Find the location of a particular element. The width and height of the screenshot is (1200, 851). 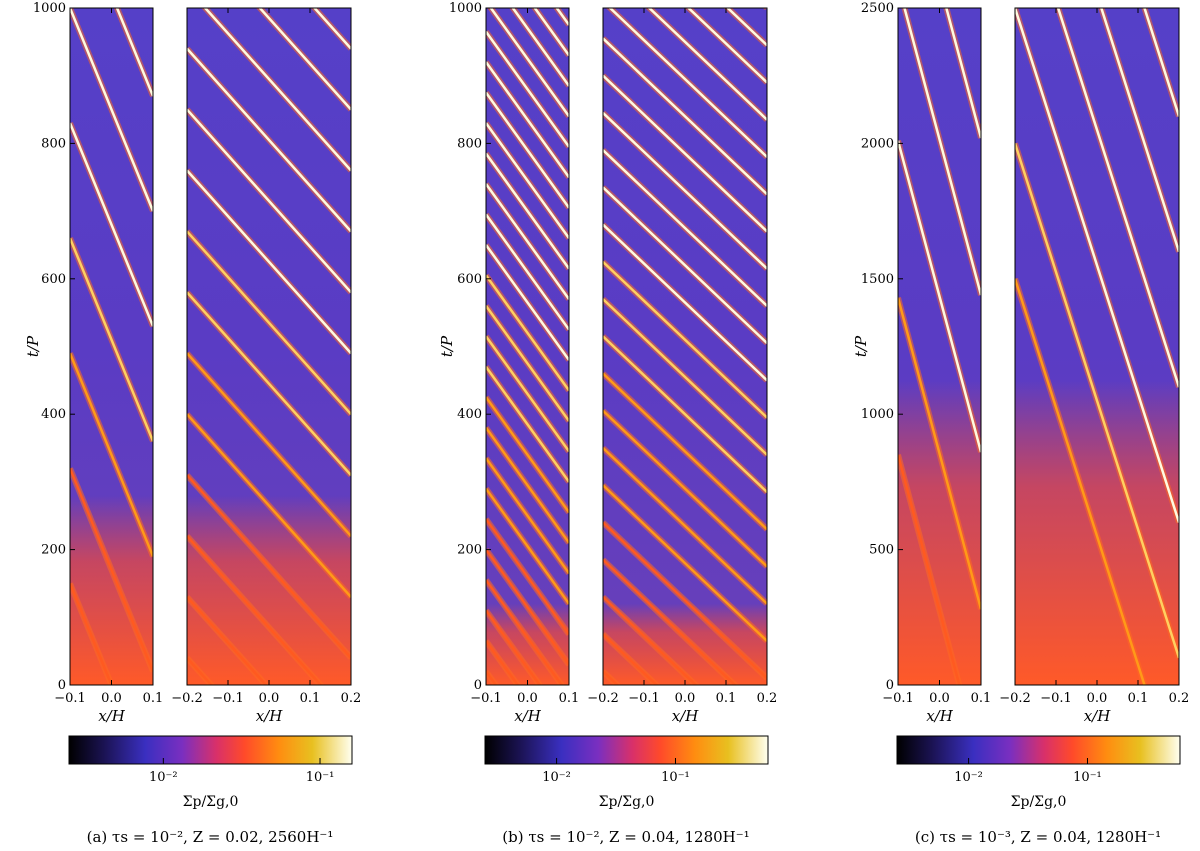

colorbar-tick-label: 10⁻¹ is located at coordinates (1087, 777).